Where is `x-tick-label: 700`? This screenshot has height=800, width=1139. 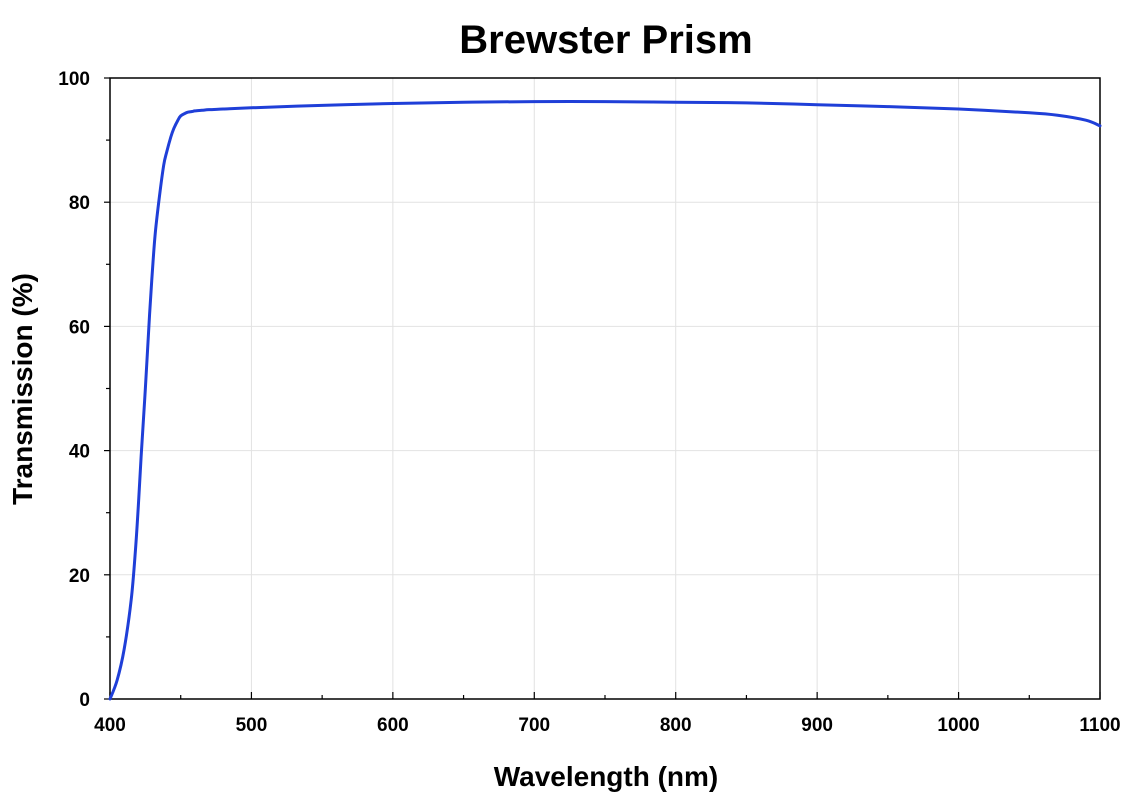 x-tick-label: 700 is located at coordinates (534, 725).